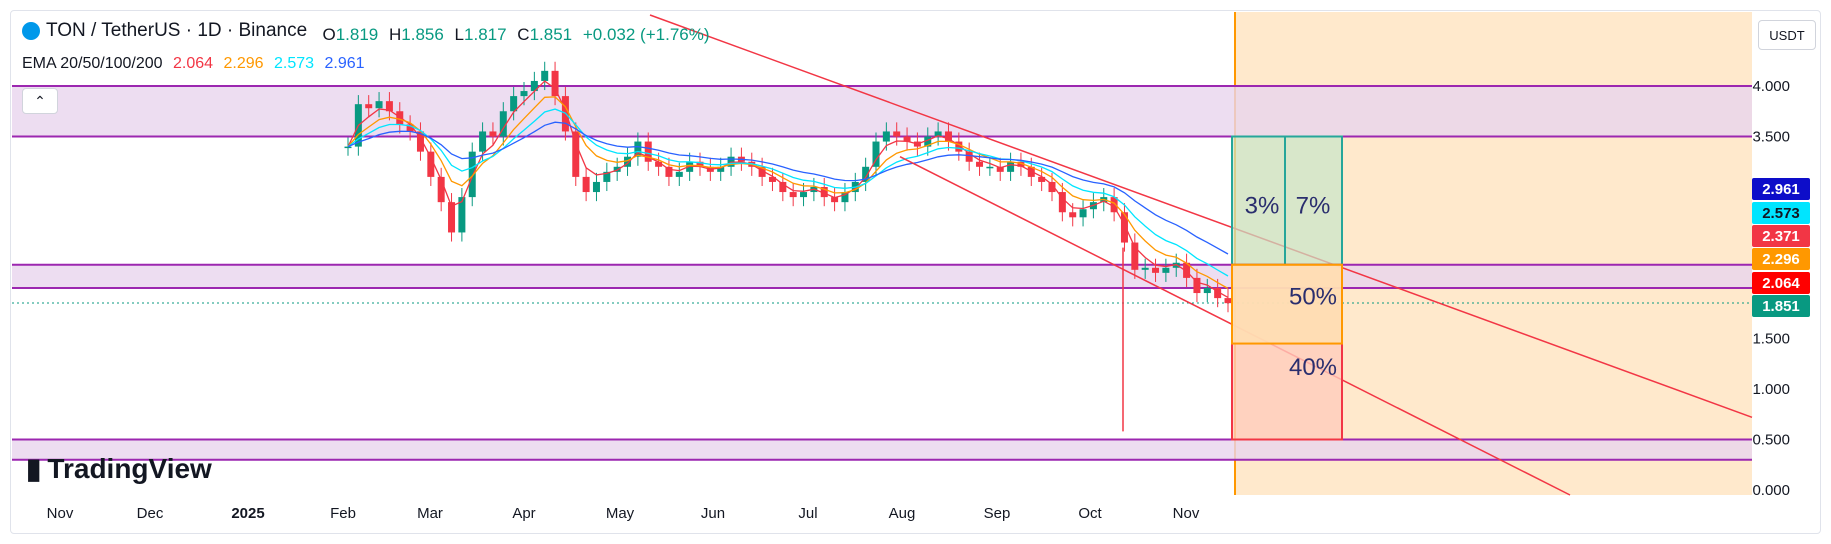 This screenshot has height=544, width=1831. Describe the element at coordinates (620, 513) in the screenshot. I see `x-tick-label: May` at that location.